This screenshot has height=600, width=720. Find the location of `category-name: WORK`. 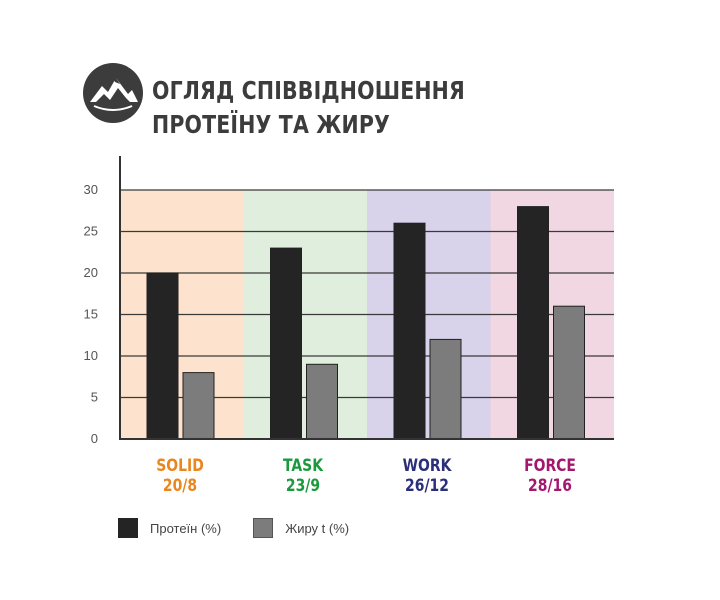

category-name: WORK is located at coordinates (427, 466).